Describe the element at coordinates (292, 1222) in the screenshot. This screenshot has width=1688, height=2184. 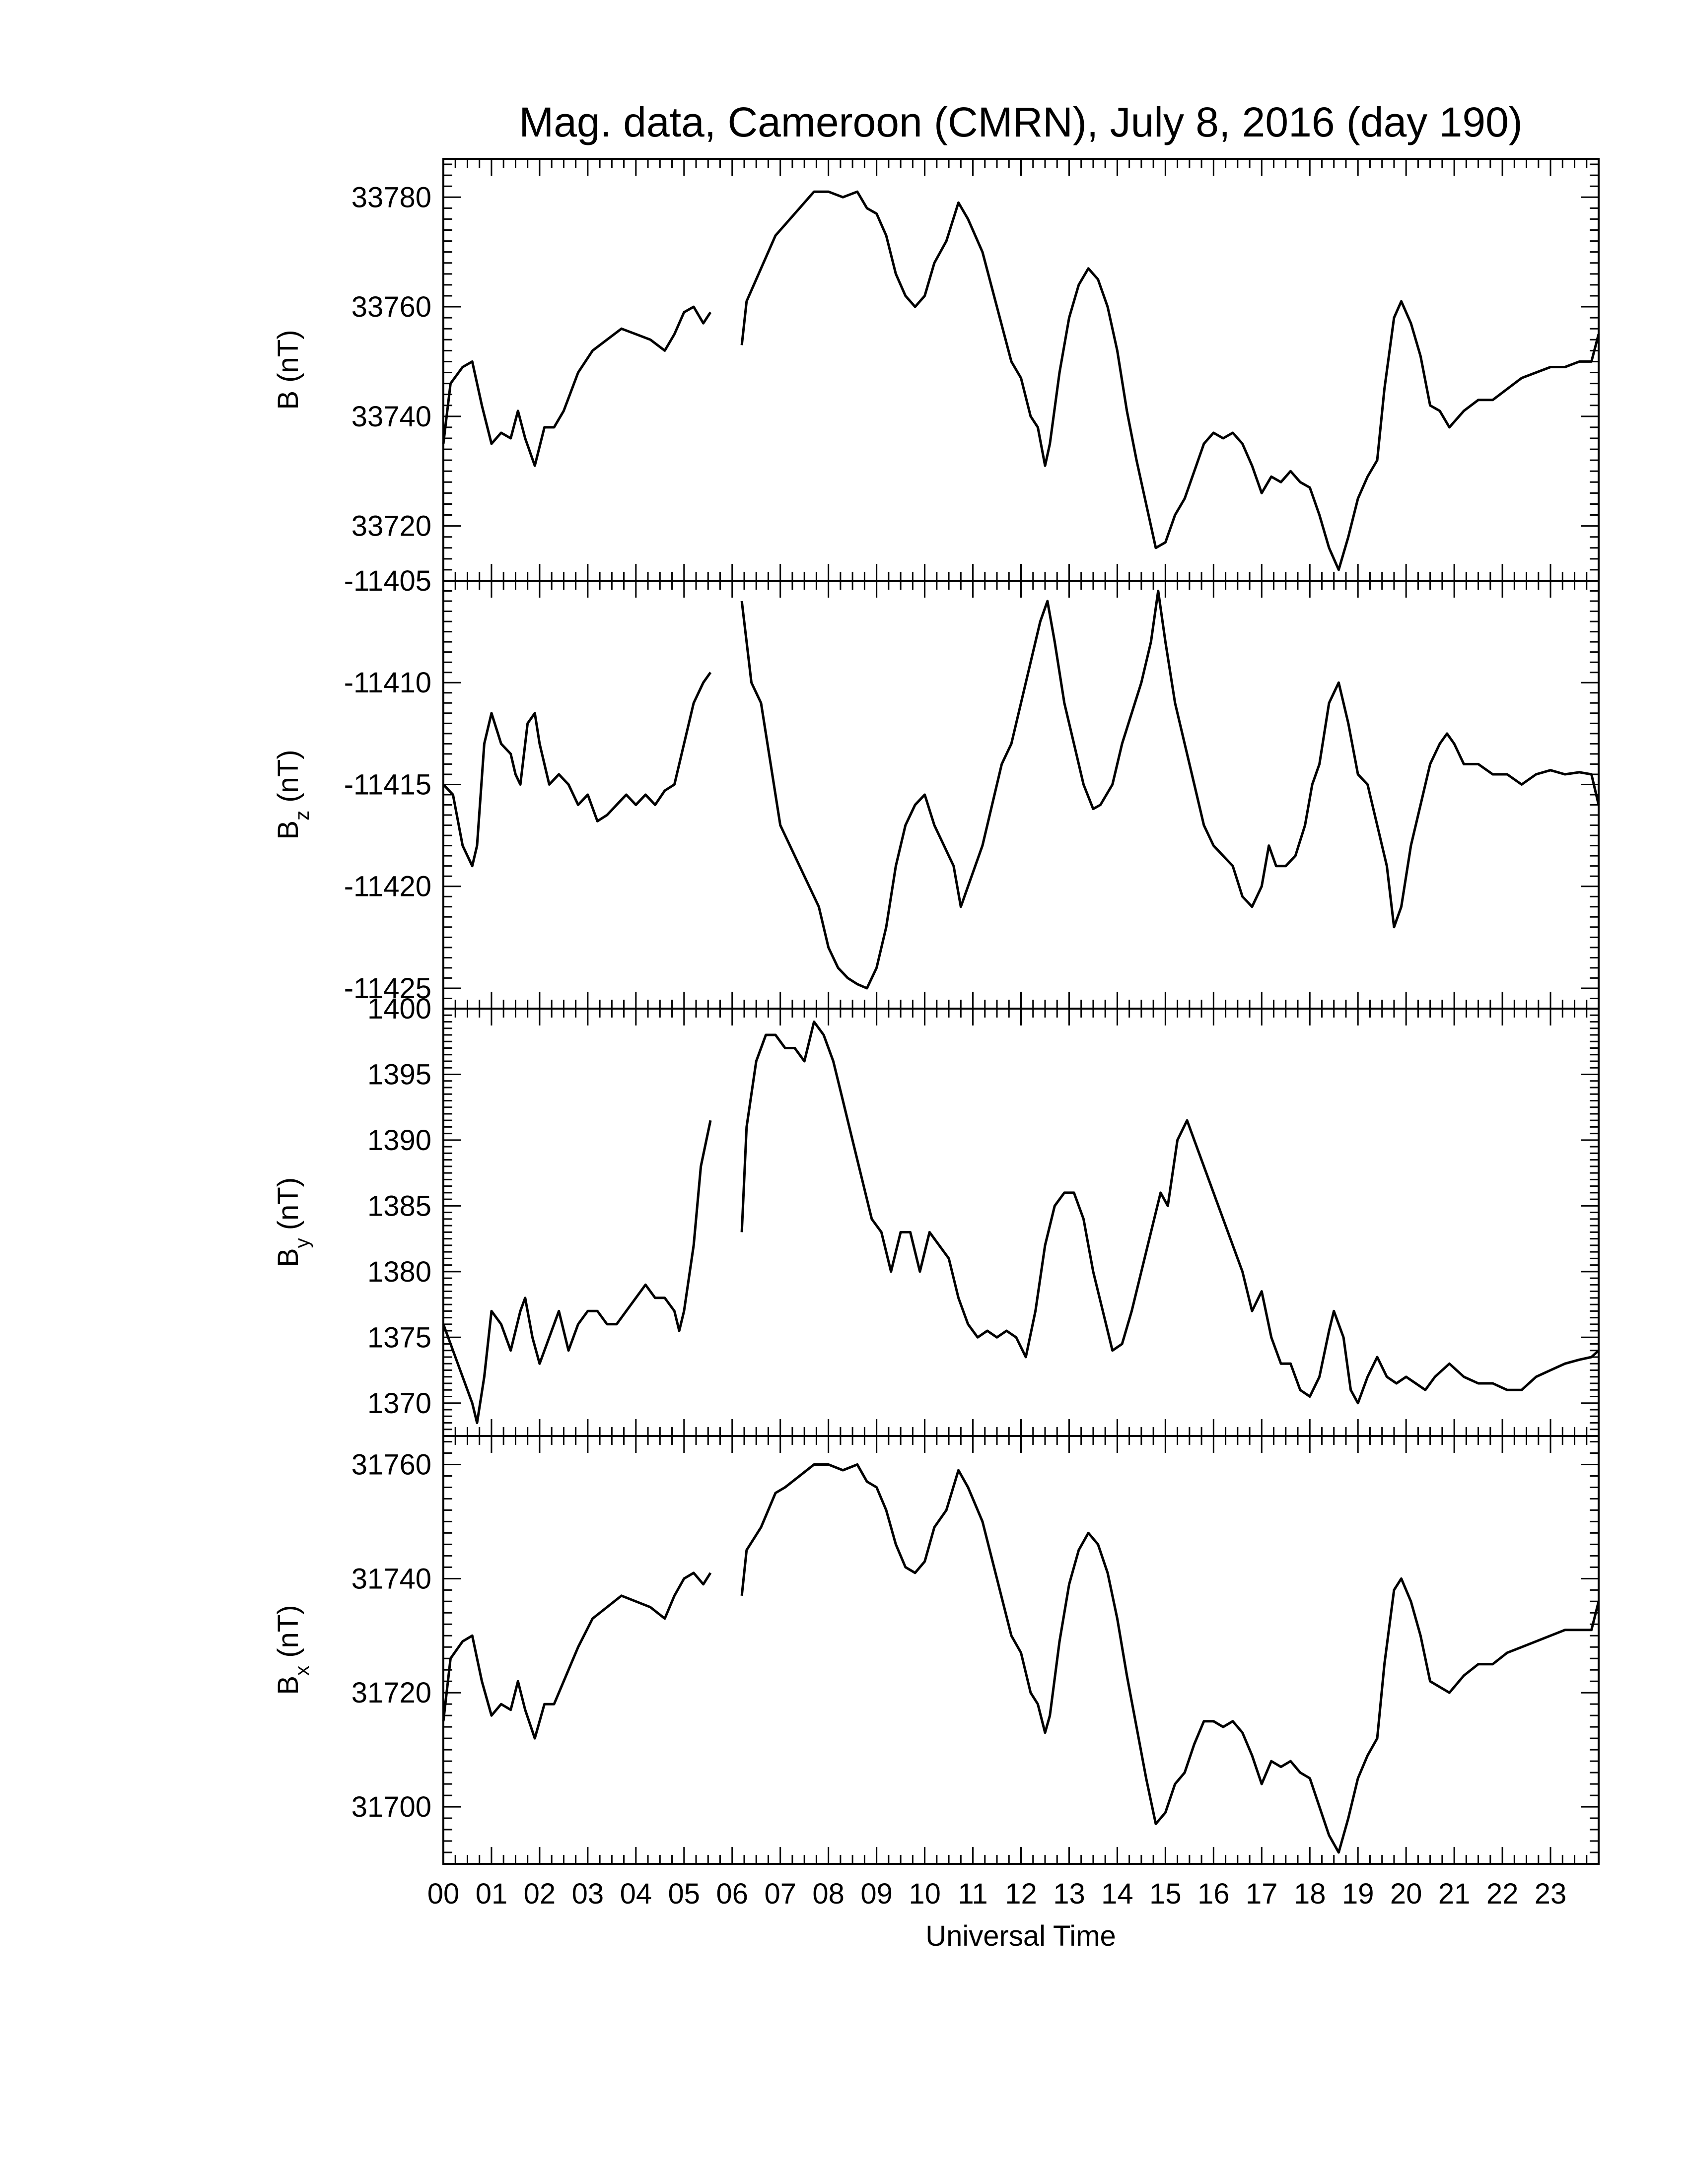
I see `y-axis-label: By (nT)` at that location.